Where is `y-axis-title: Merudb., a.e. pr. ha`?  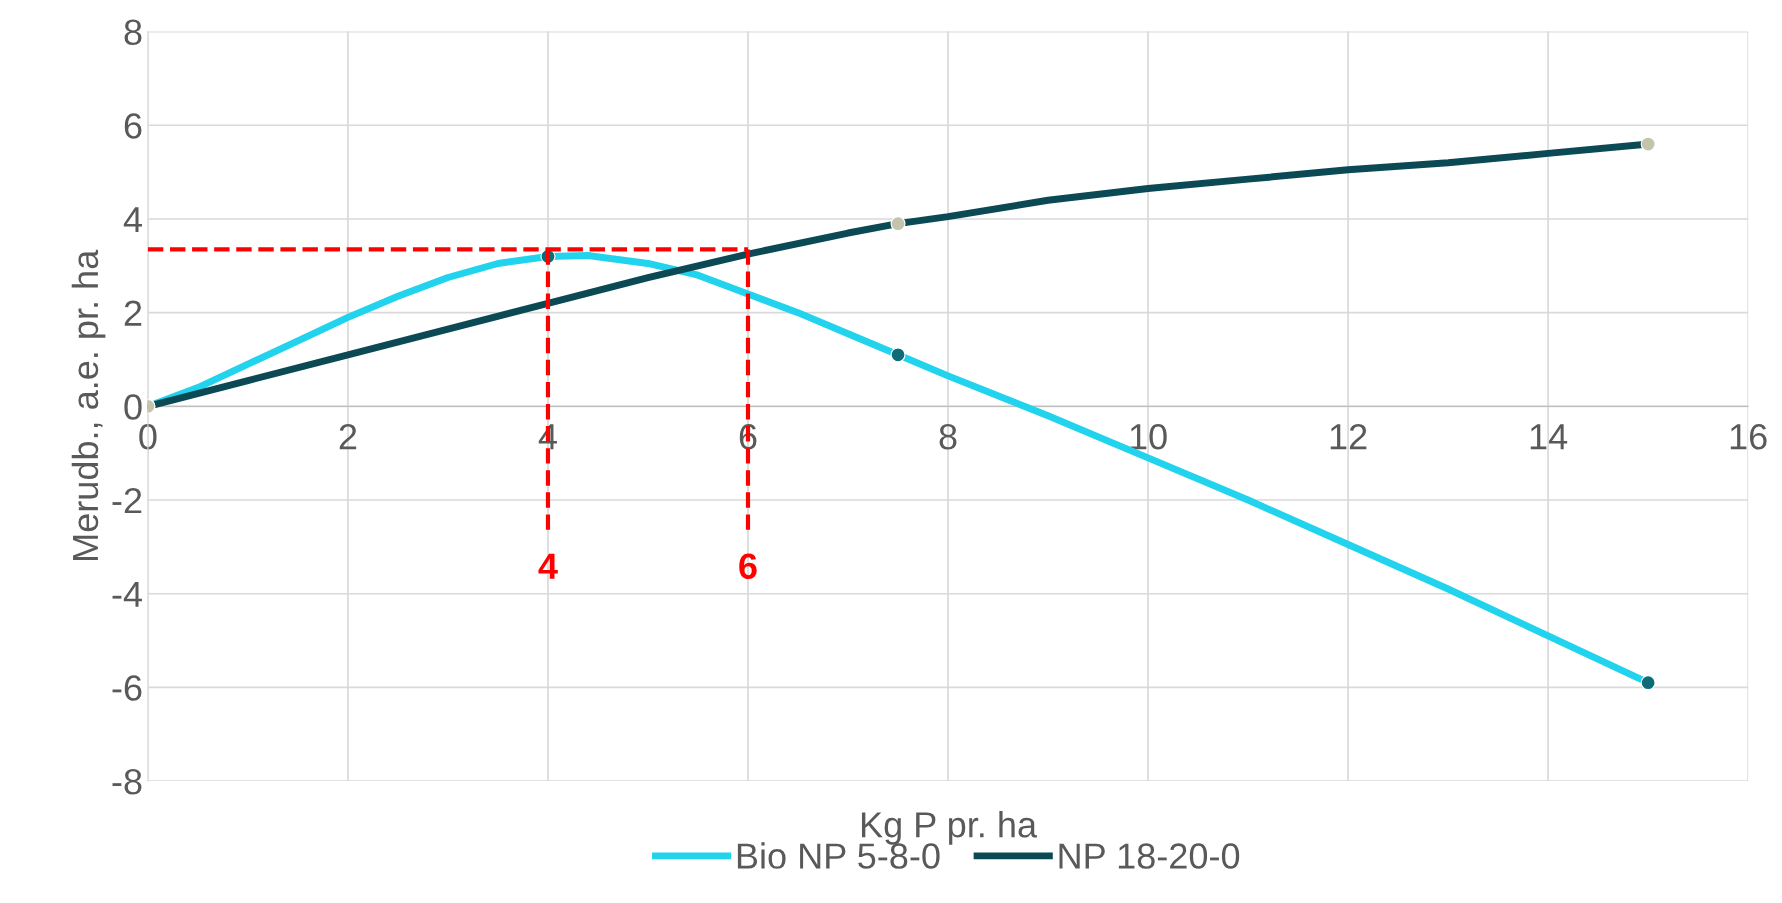 y-axis-title: Merudb., a.e. pr. ha is located at coordinates (88, 404).